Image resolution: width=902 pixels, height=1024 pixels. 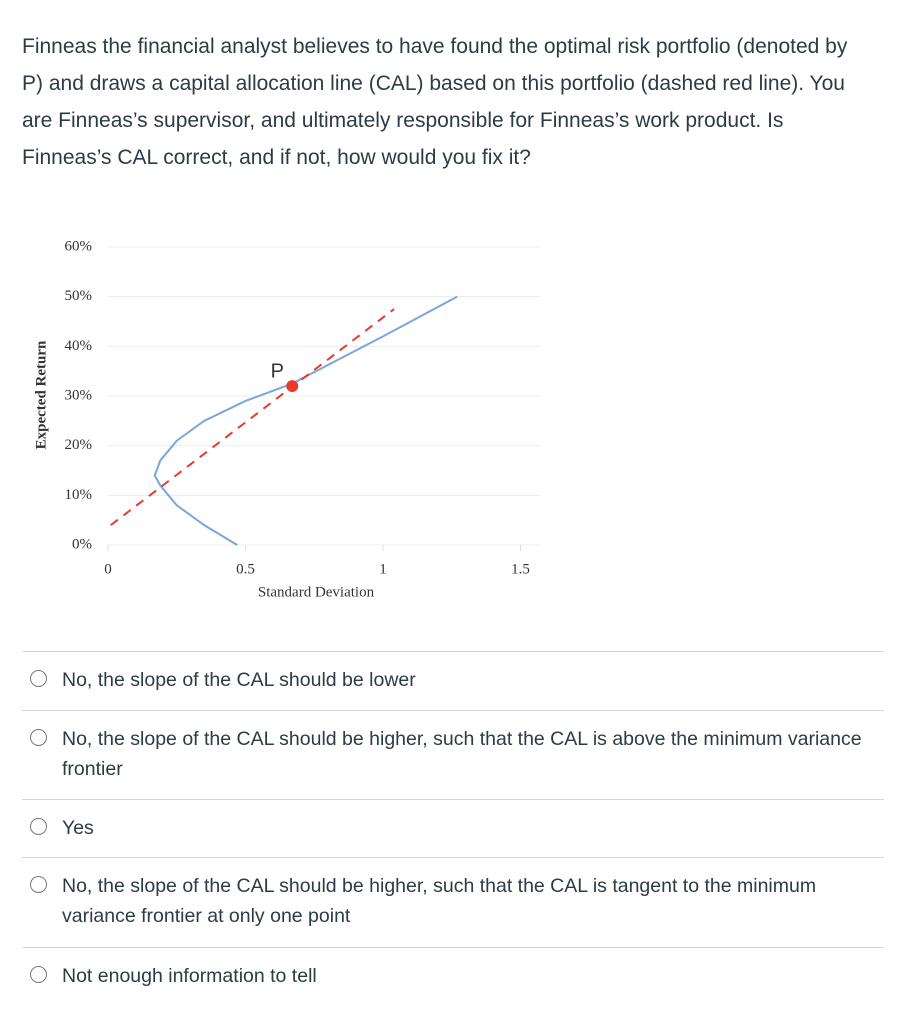 I want to click on option-text: No, the slope of the CAL should be lower, so click(x=239, y=680).